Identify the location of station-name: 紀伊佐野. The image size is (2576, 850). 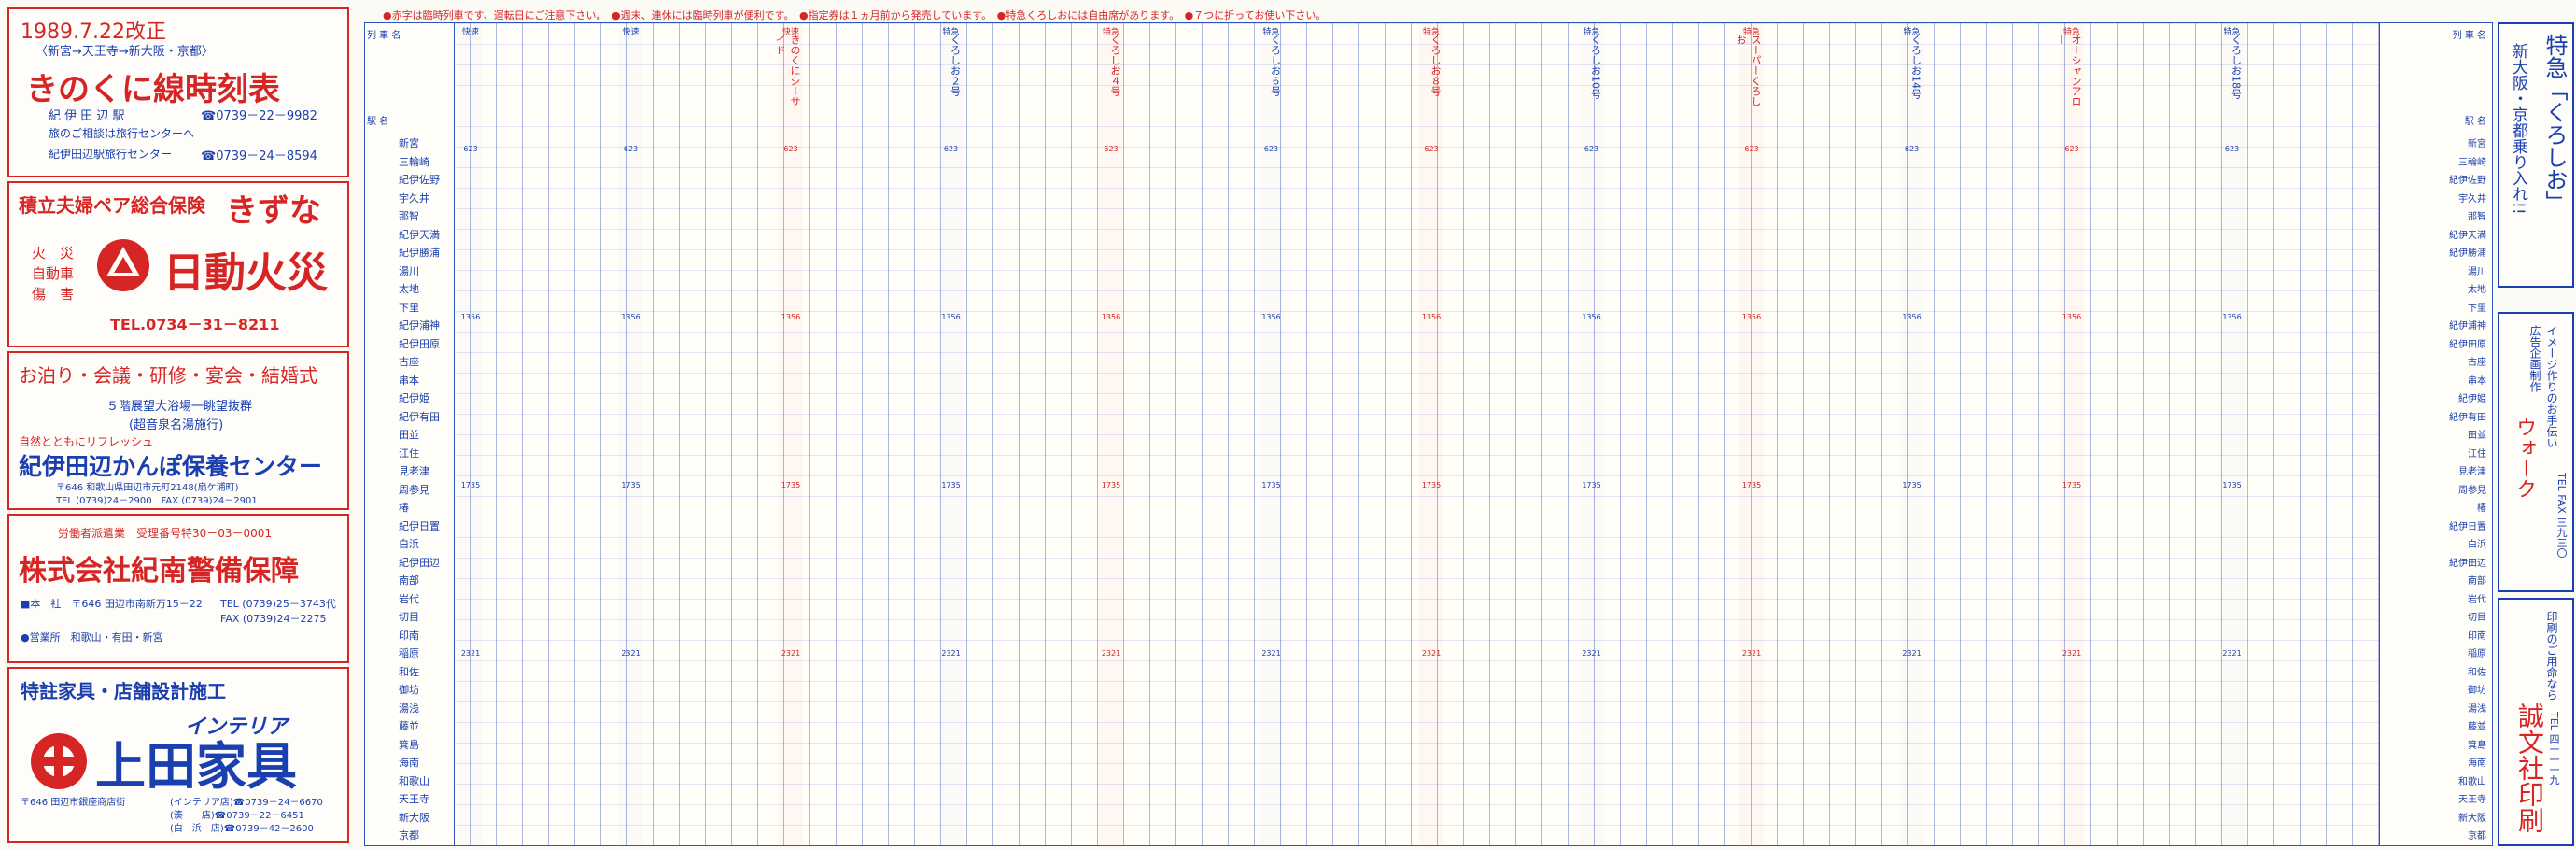
(419, 180).